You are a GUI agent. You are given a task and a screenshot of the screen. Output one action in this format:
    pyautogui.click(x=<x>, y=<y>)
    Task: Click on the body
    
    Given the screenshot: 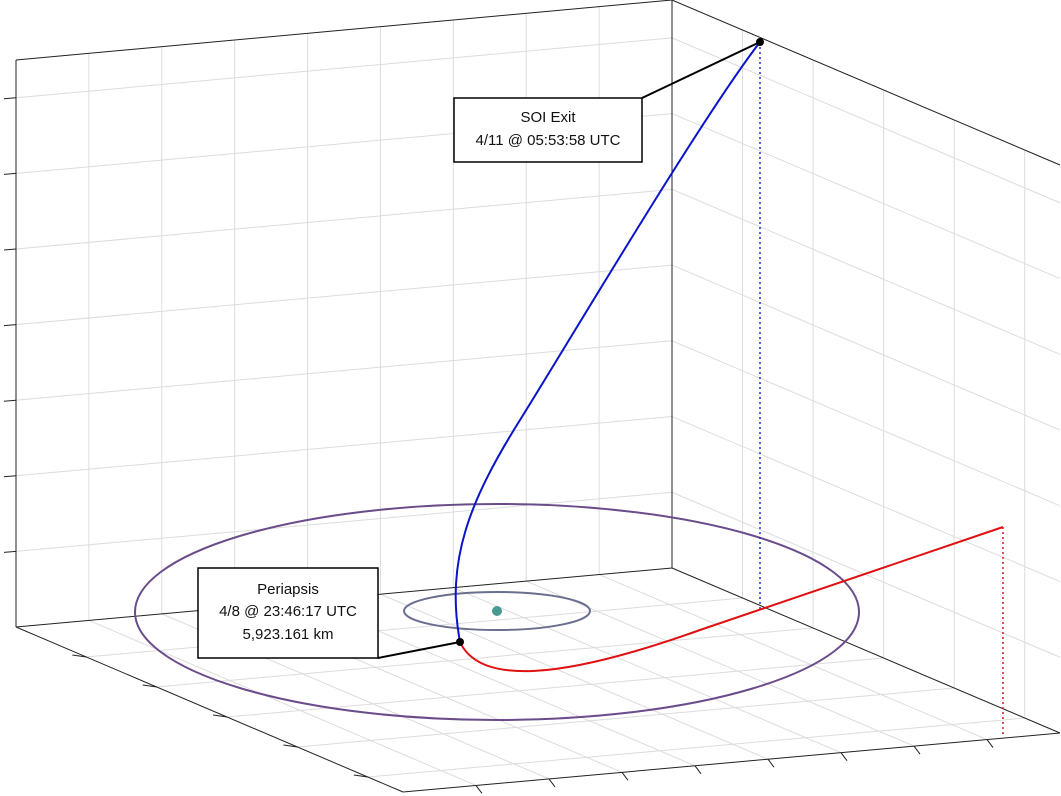 What is the action you would take?
    pyautogui.click(x=497, y=611)
    